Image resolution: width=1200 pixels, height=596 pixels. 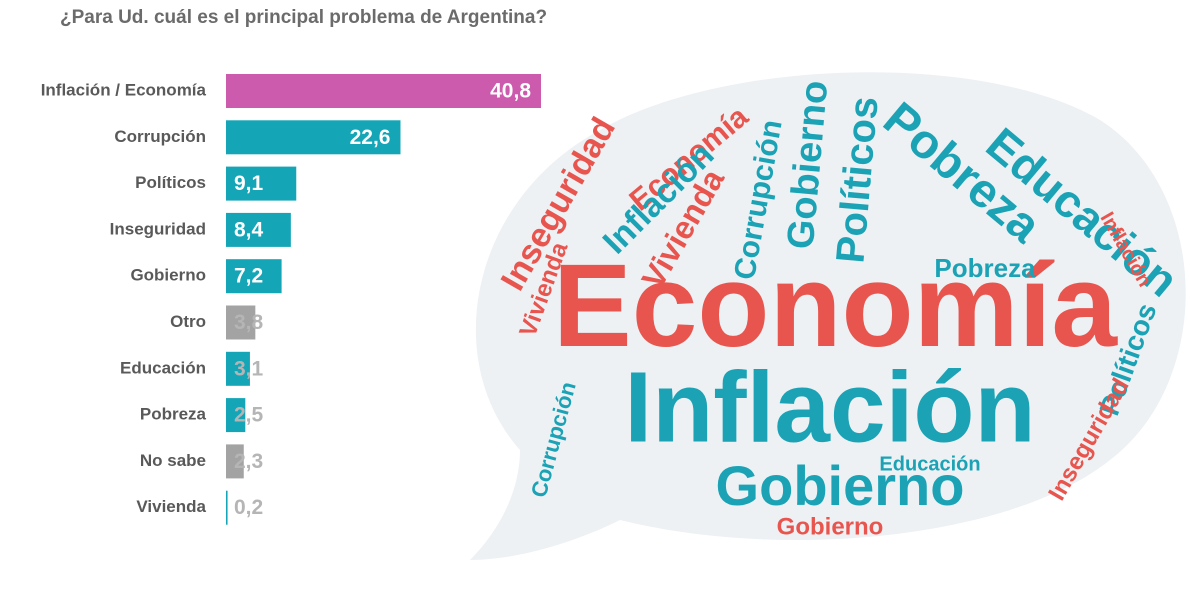 What do you see at coordinates (173, 414) in the screenshot?
I see `category-label: Pobreza` at bounding box center [173, 414].